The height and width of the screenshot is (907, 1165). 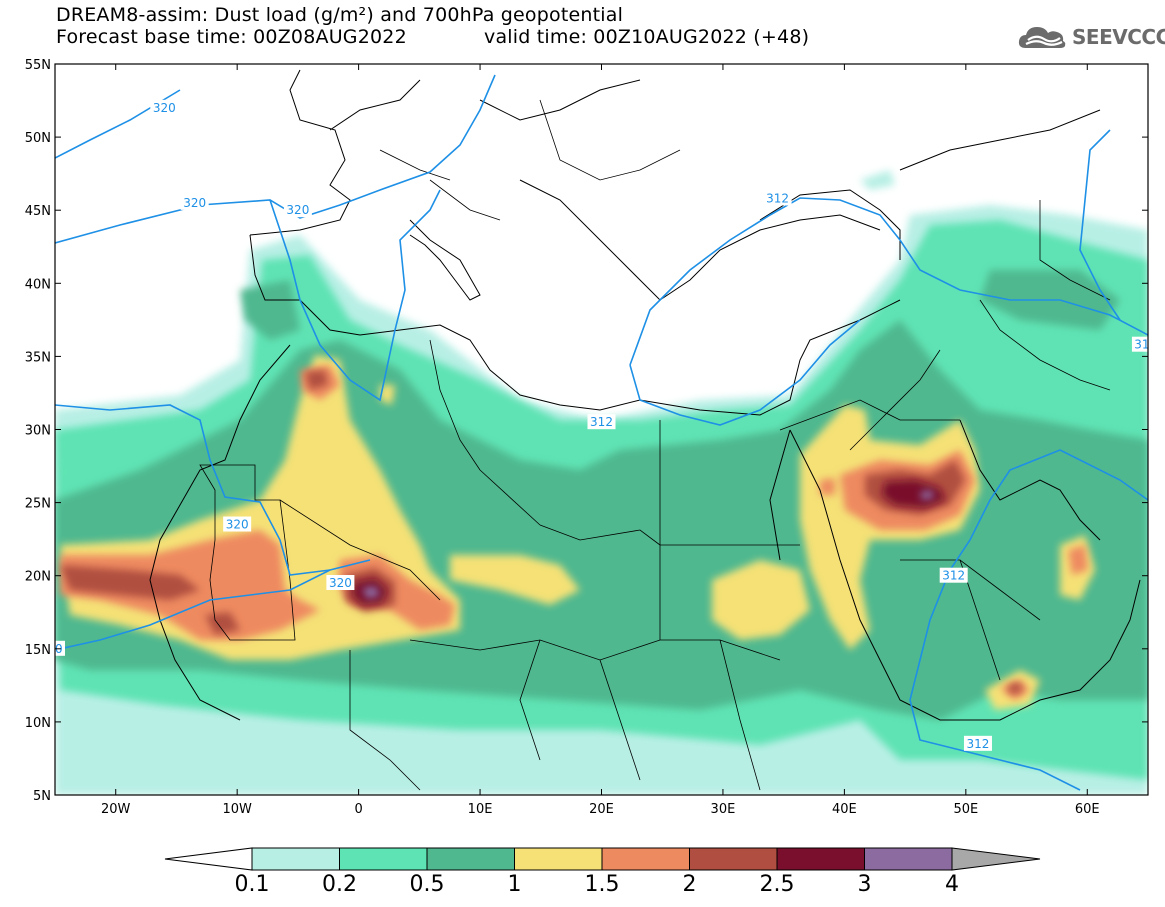 What do you see at coordinates (38, 211) in the screenshot?
I see `lat-label: 45N` at bounding box center [38, 211].